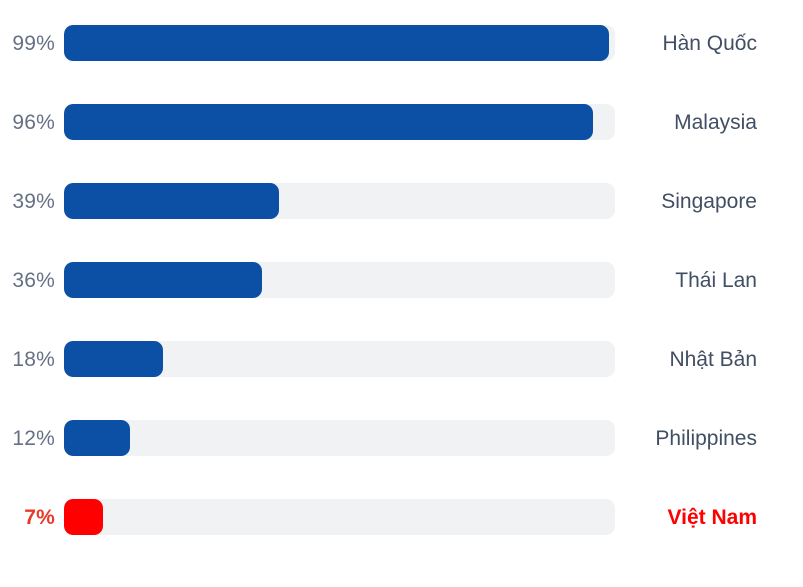 The height and width of the screenshot is (587, 803). What do you see at coordinates (33, 359) in the screenshot?
I see `value-label: 18%` at bounding box center [33, 359].